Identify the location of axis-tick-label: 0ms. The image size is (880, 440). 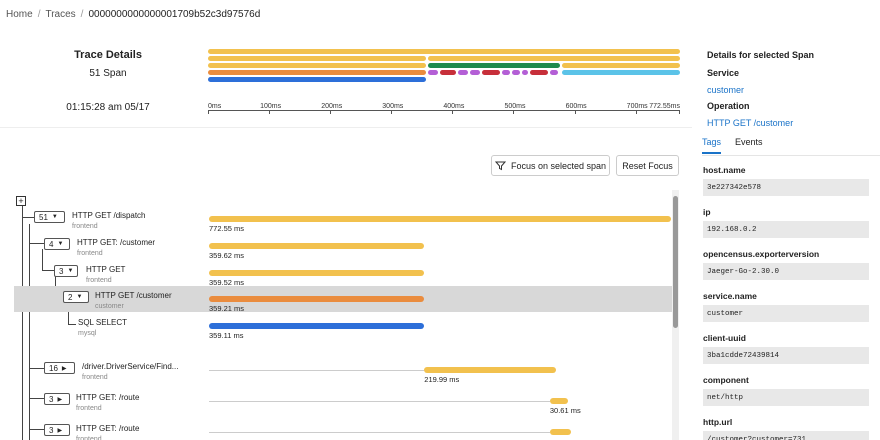
(215, 106).